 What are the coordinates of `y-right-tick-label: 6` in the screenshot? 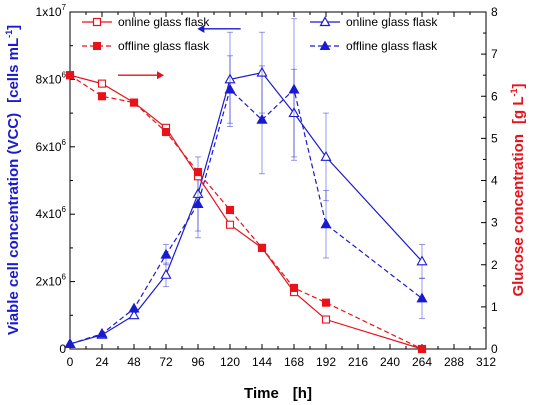 It's located at (494, 96).